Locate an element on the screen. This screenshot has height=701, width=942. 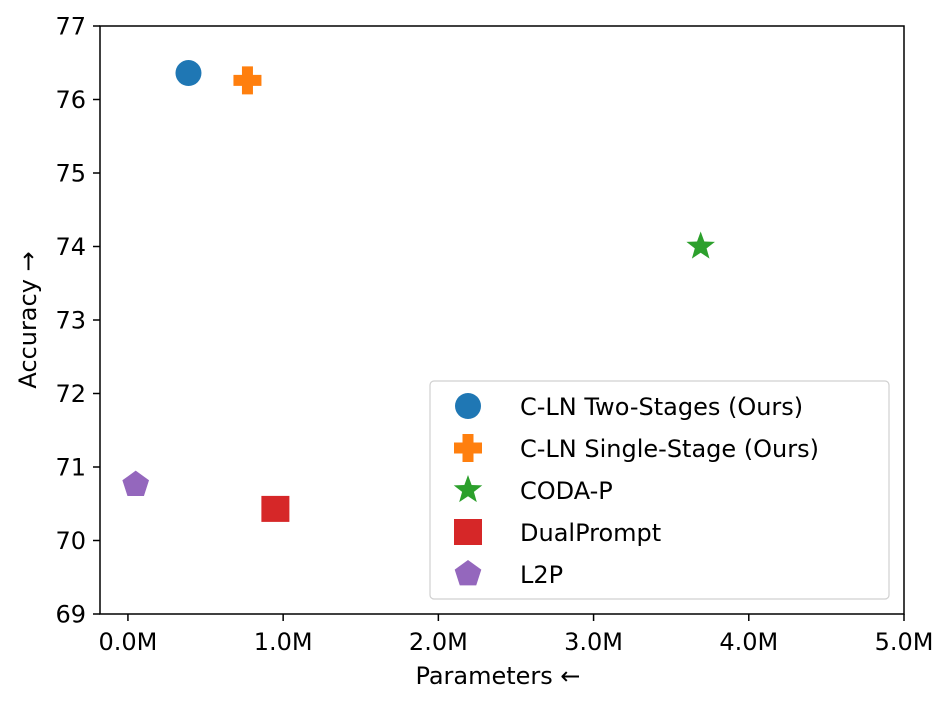
legend-marker-plus is located at coordinates (468, 448).